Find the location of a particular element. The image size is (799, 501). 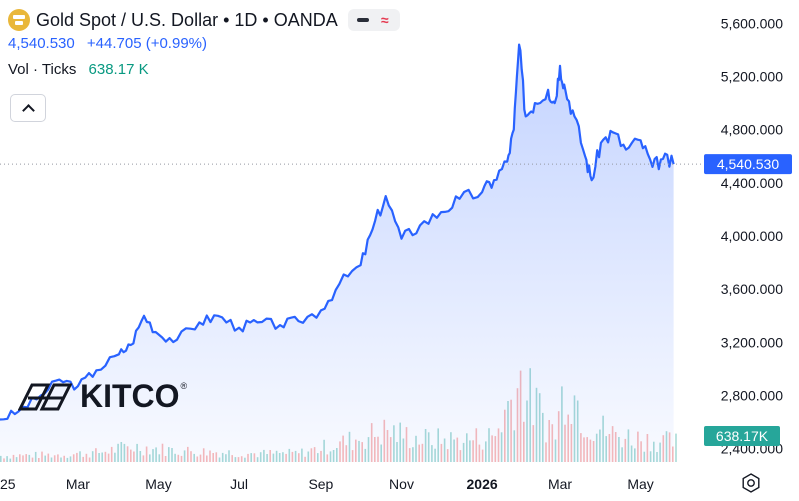

x-tick-label: 2025 is located at coordinates (8, 484).